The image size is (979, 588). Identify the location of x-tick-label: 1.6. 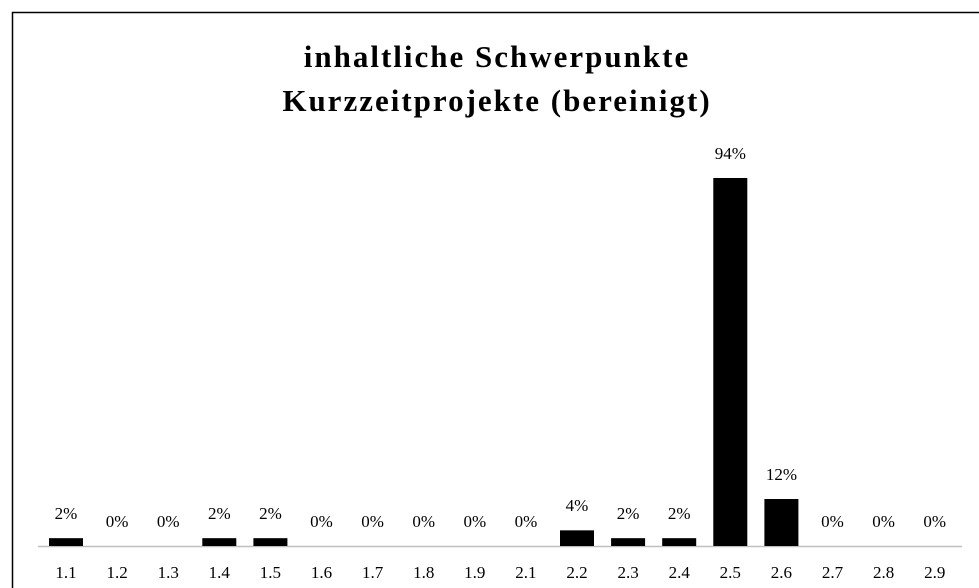
(321, 572).